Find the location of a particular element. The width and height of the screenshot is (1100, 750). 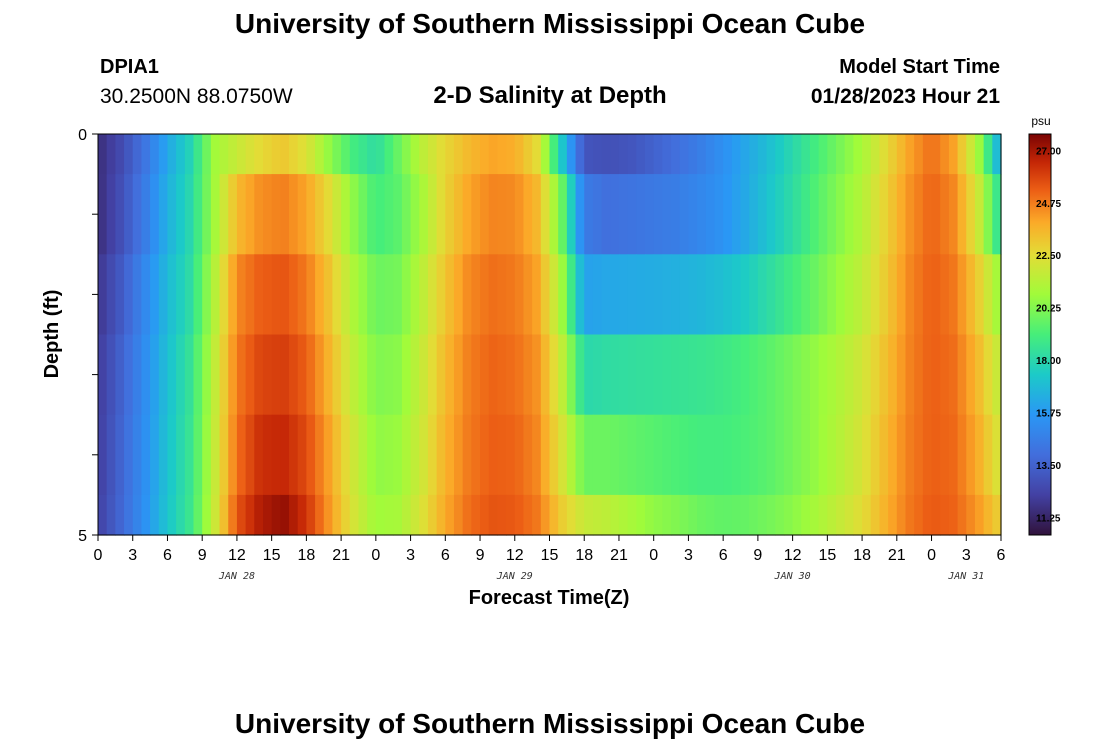

x-tick-label: 6 is located at coordinates (167, 555).